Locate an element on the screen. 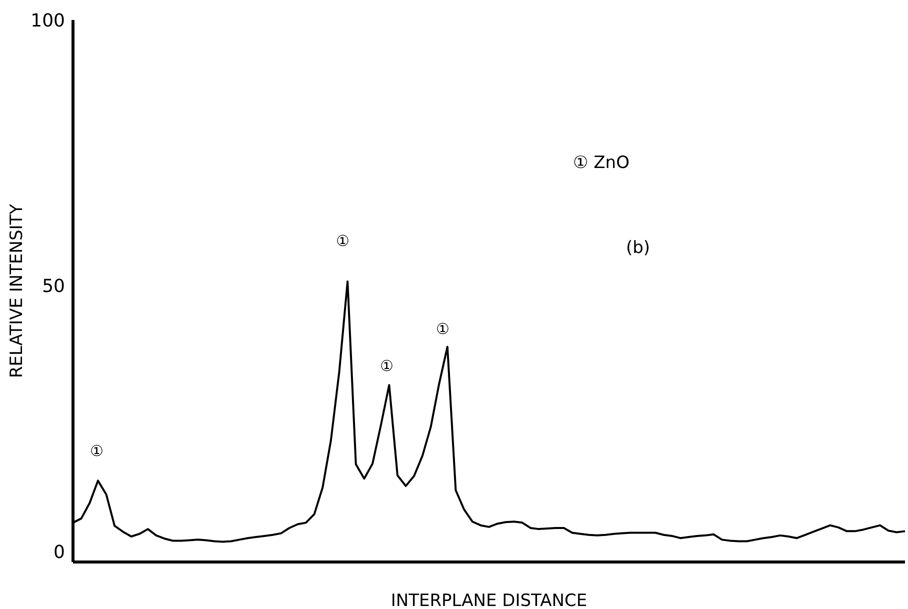  annotation: ① ZnO is located at coordinates (601, 163).